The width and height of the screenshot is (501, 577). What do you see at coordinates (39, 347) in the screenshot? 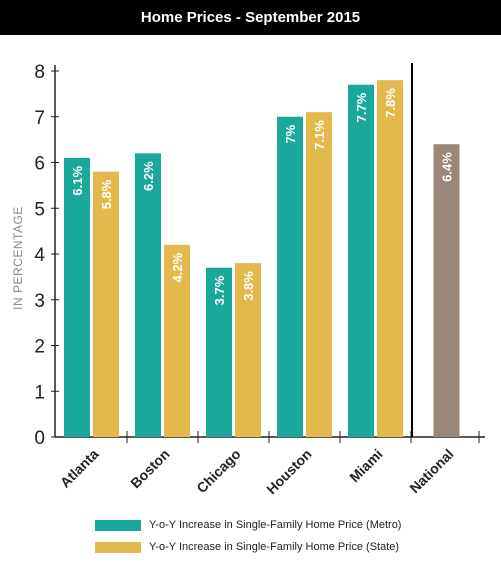
I see `y-tick-label: 2` at bounding box center [39, 347].